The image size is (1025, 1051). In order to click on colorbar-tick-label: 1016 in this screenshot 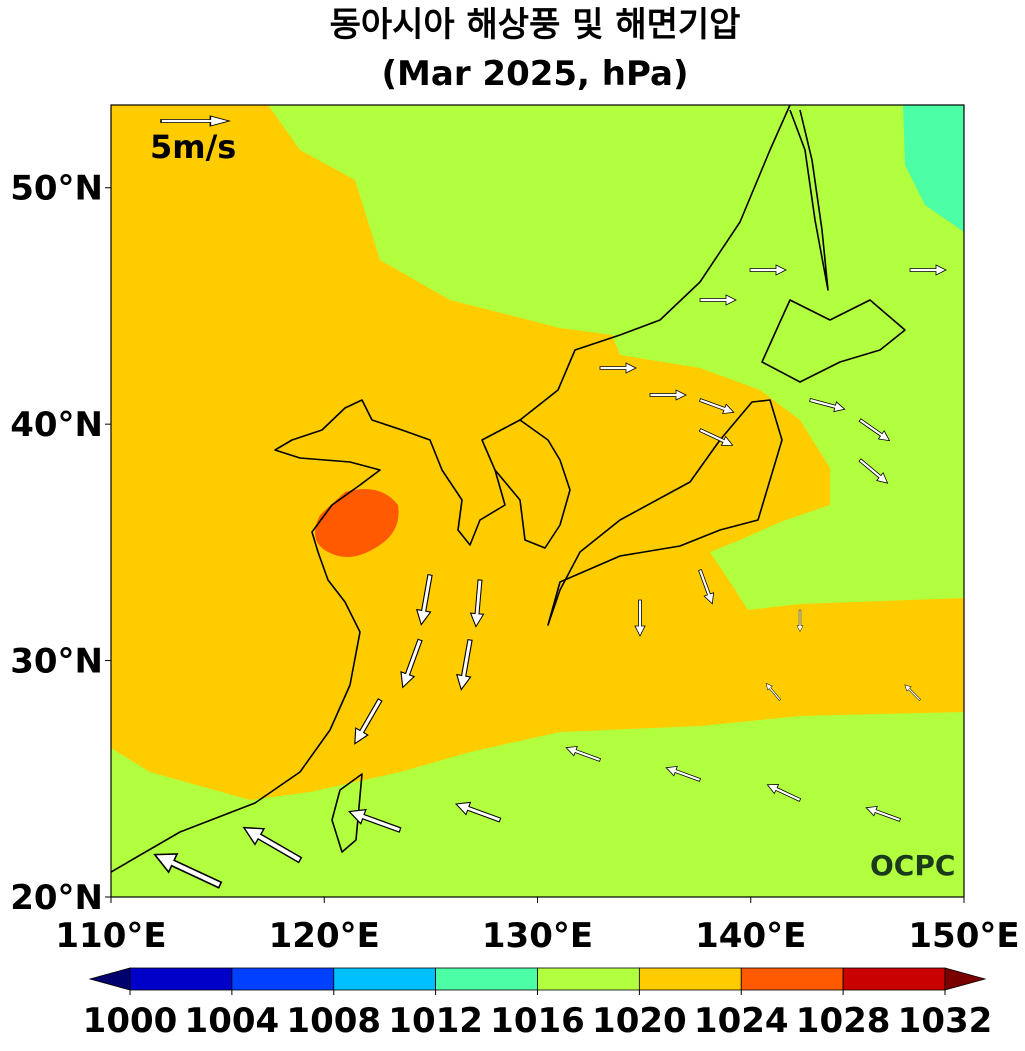, I will do `click(537, 1021)`.